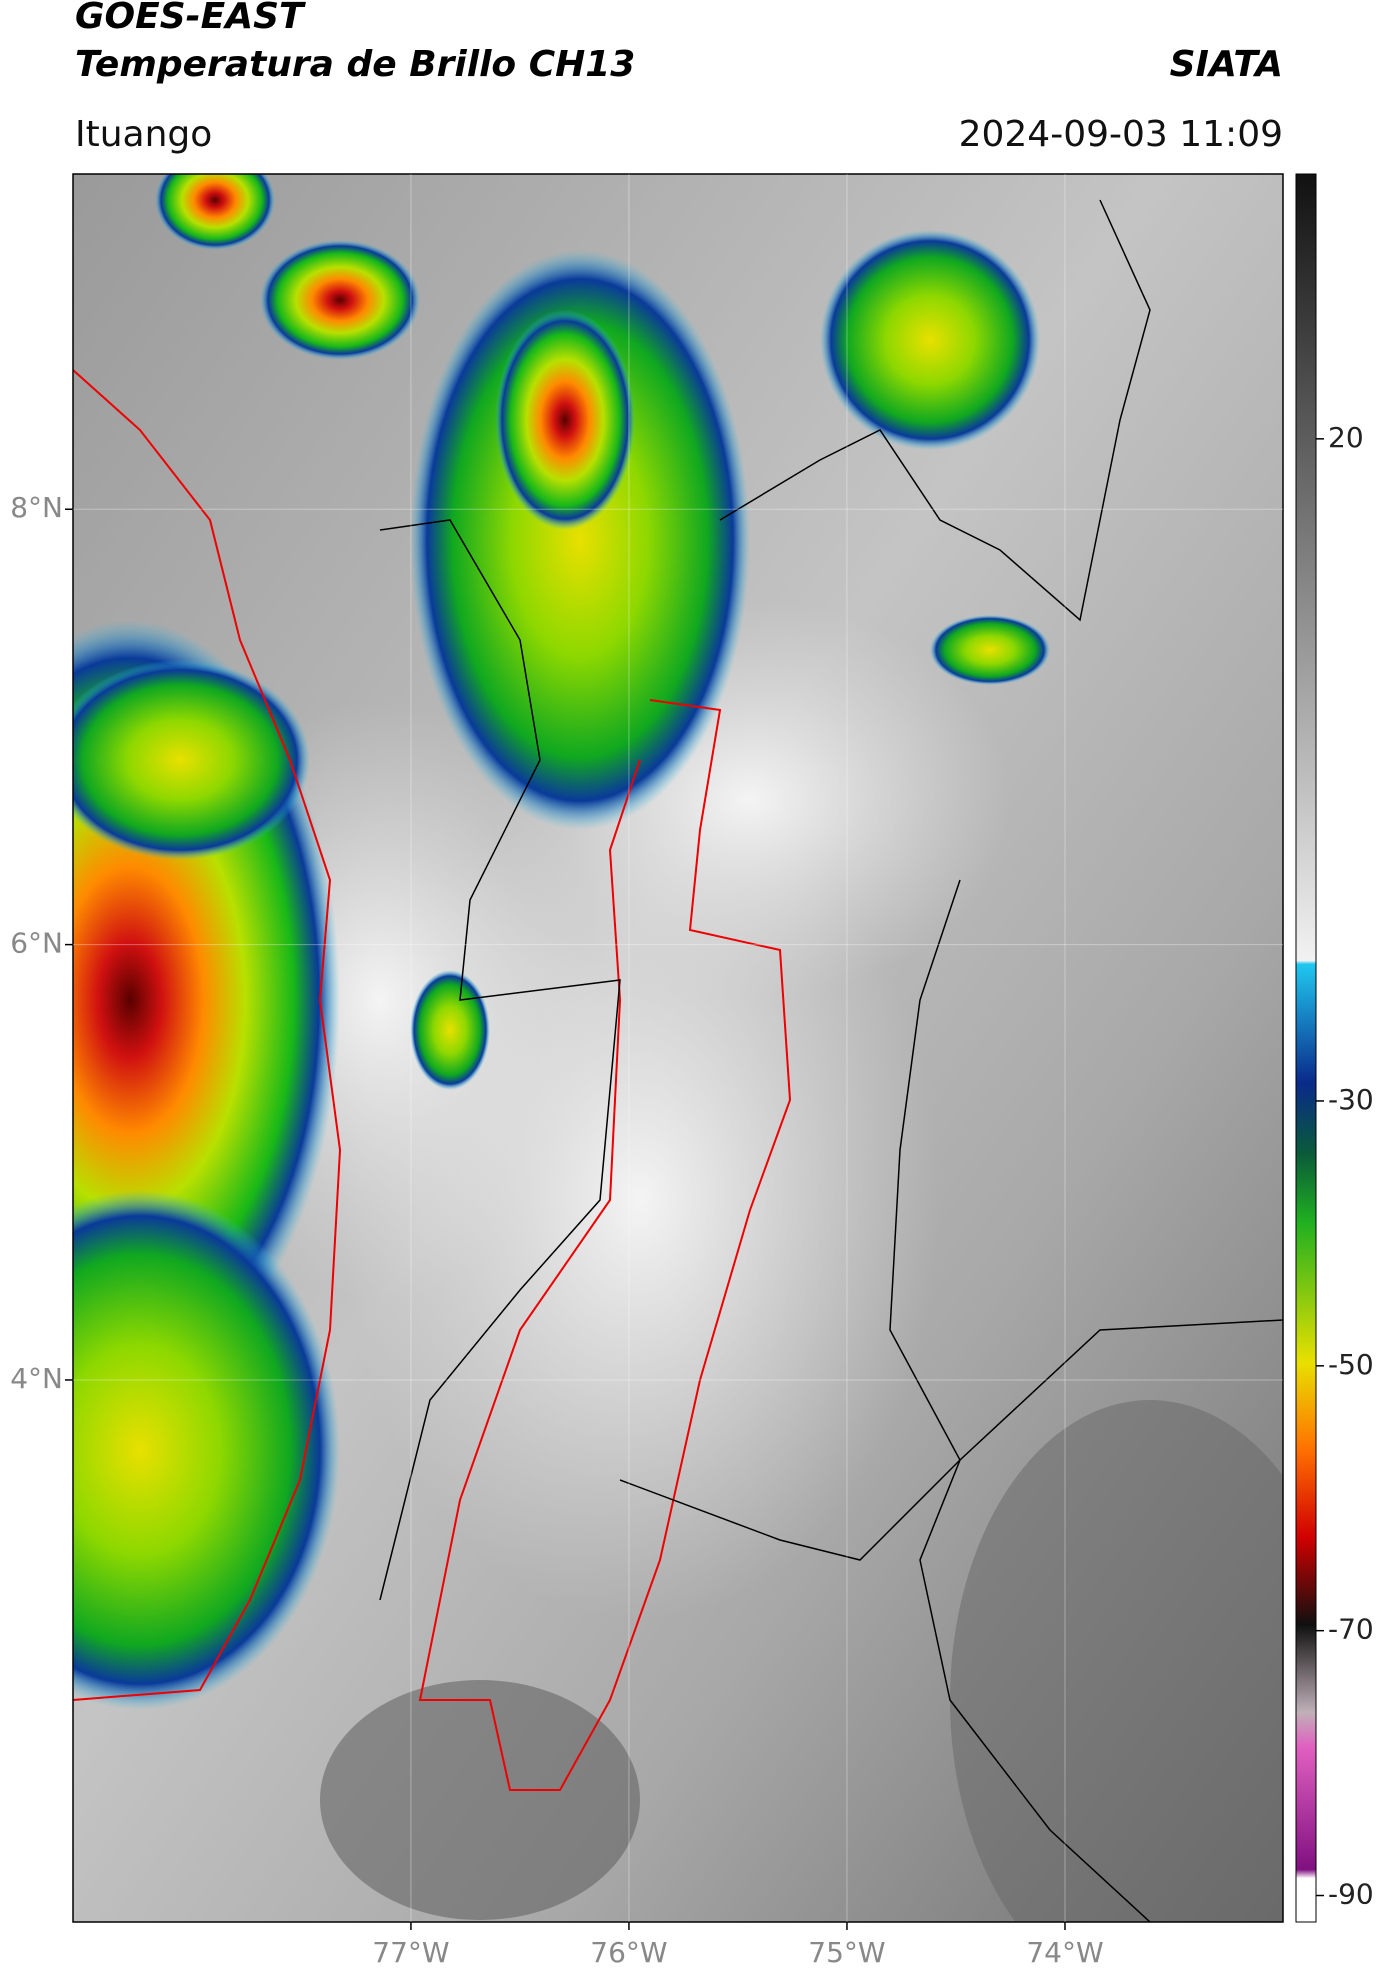 The height and width of the screenshot is (1985, 1384). Describe the element at coordinates (190, 18) in the screenshot. I see `title: GOES-EAST` at that location.